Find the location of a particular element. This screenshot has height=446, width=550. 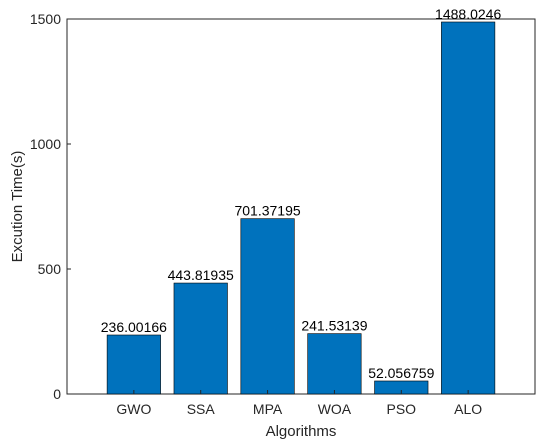

x-tick-label-mpa: MPA is located at coordinates (268, 409).